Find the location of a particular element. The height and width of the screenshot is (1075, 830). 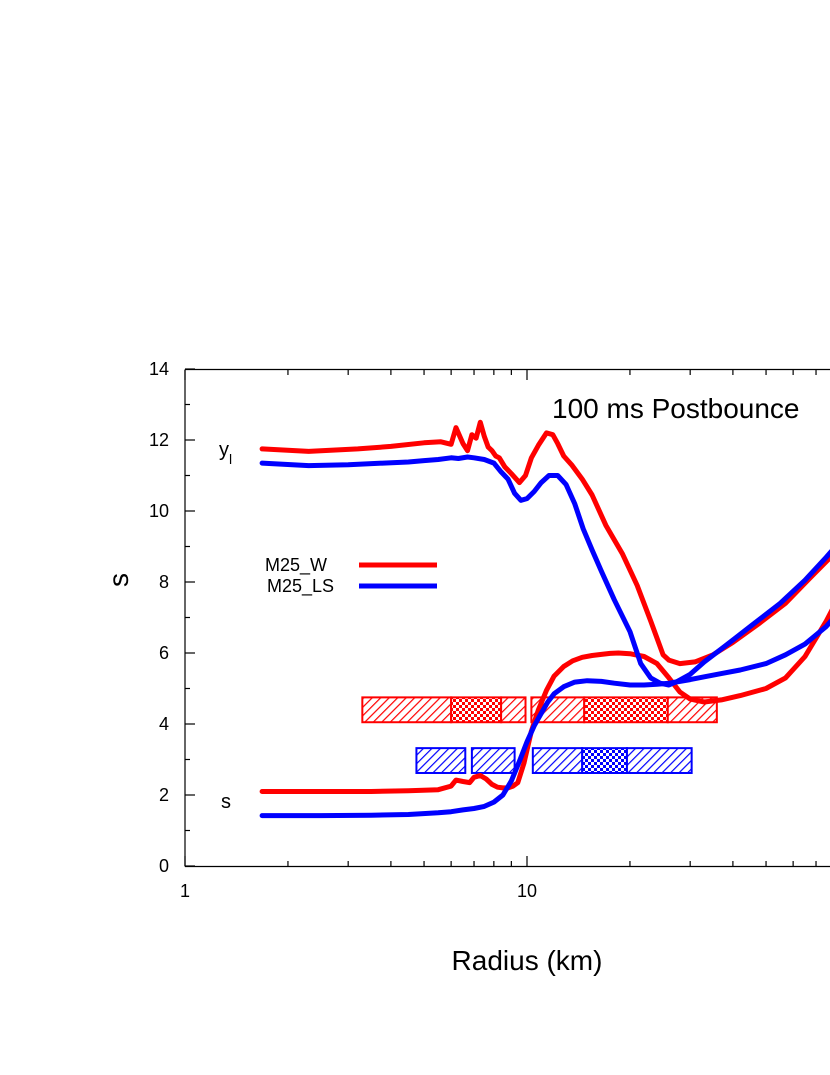

ye-curve-label-main: y is located at coordinates (224, 450).